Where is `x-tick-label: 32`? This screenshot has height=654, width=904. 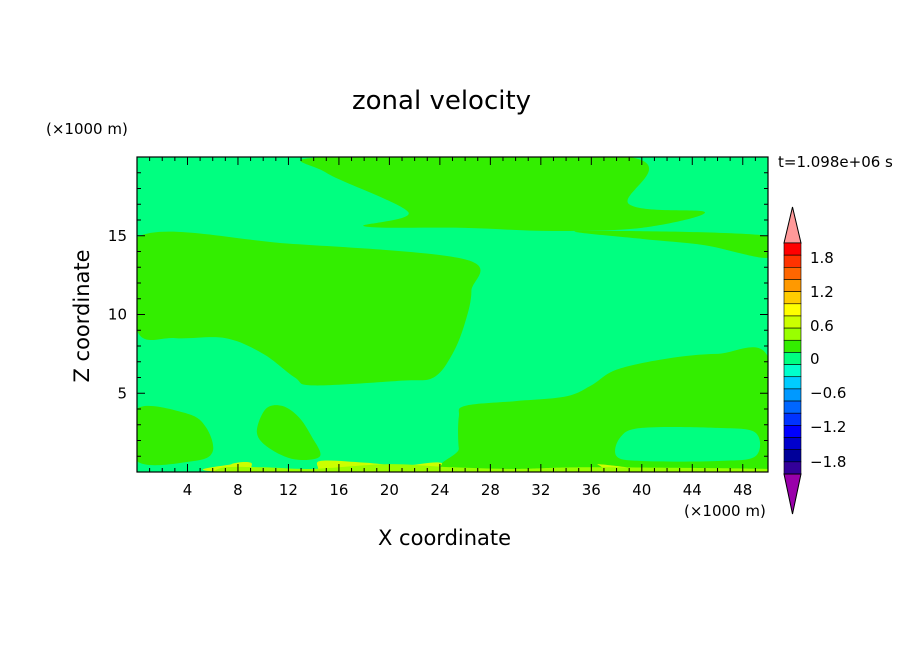 x-tick-label: 32 is located at coordinates (540, 490).